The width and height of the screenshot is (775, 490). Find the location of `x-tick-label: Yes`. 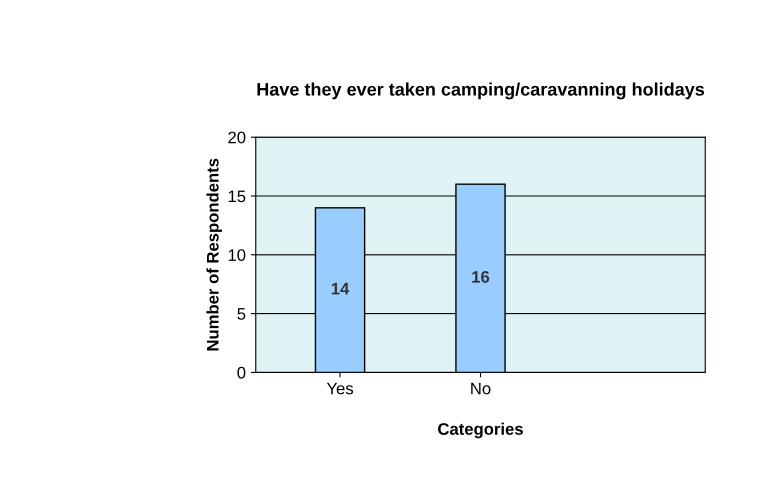

x-tick-label: Yes is located at coordinates (340, 388).